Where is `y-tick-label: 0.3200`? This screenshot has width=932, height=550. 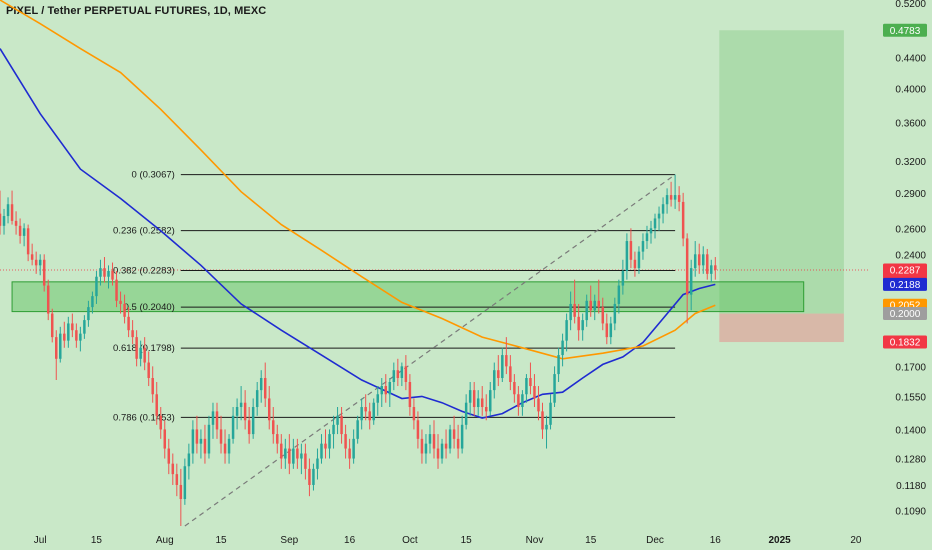
y-tick-label: 0.3200 is located at coordinates (910, 162).